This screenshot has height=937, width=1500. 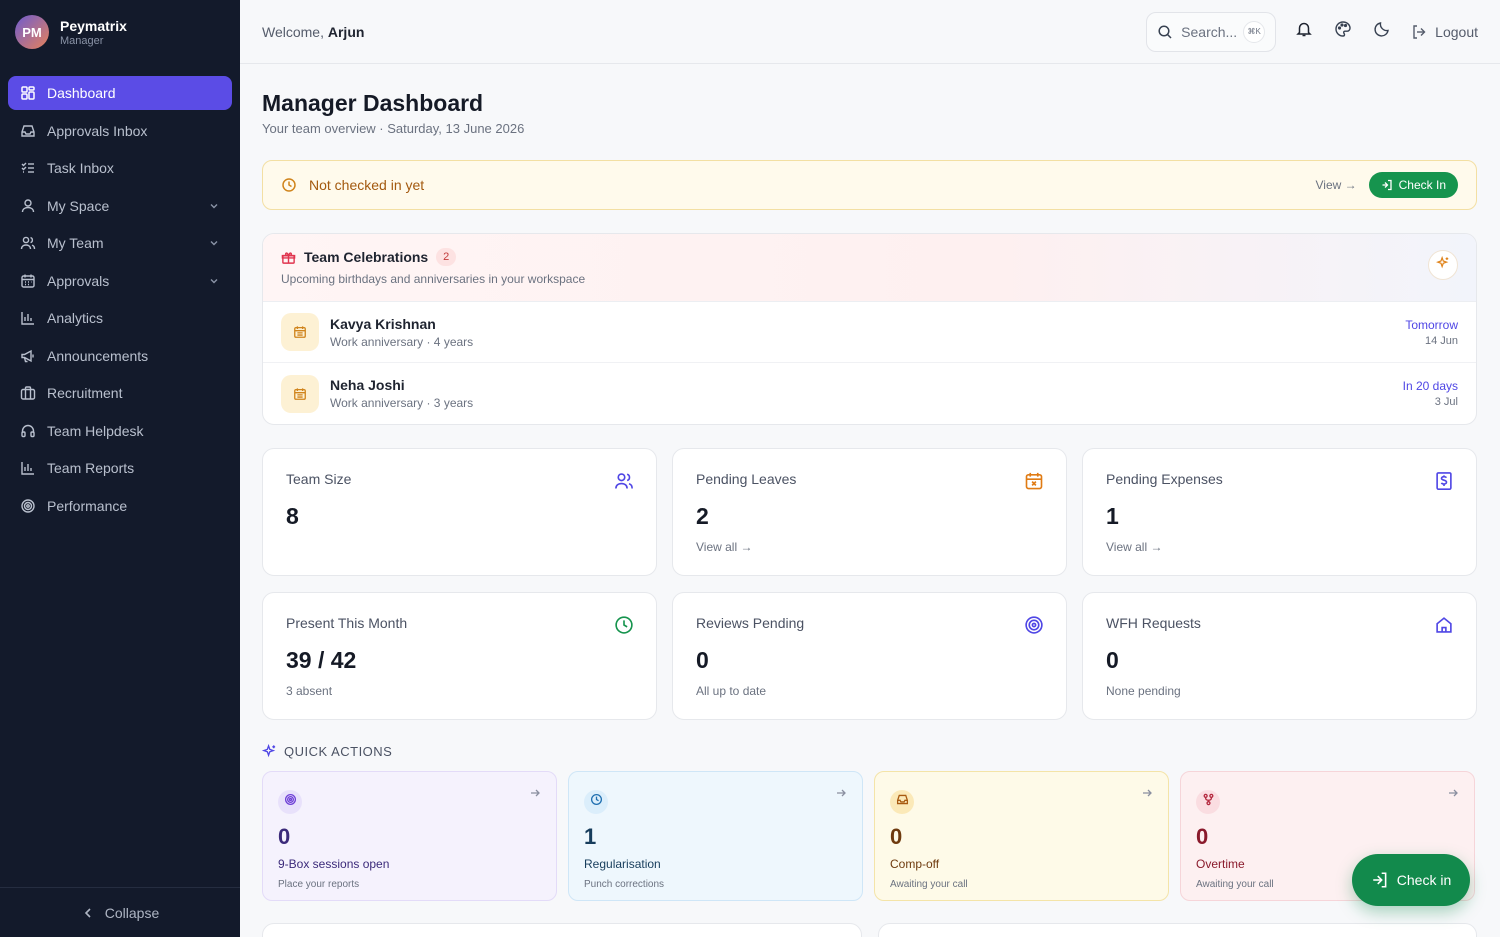 I want to click on chart-icon, so click(x=28, y=468).